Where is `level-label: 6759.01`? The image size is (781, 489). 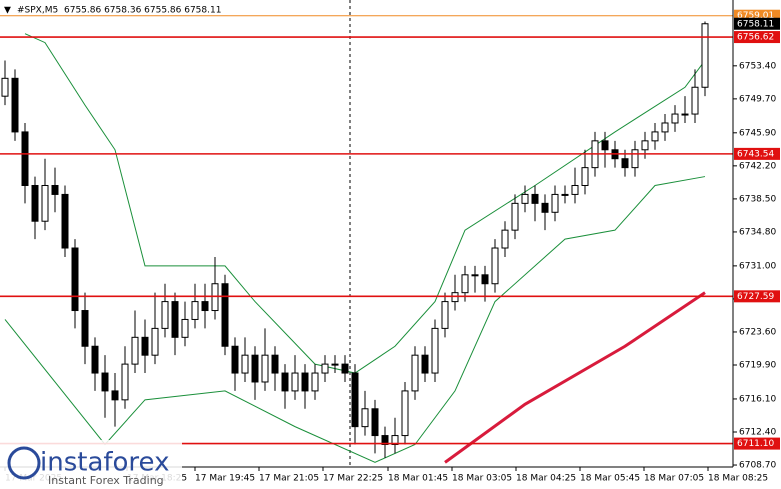
level-label: 6759.01 is located at coordinates (755, 16).